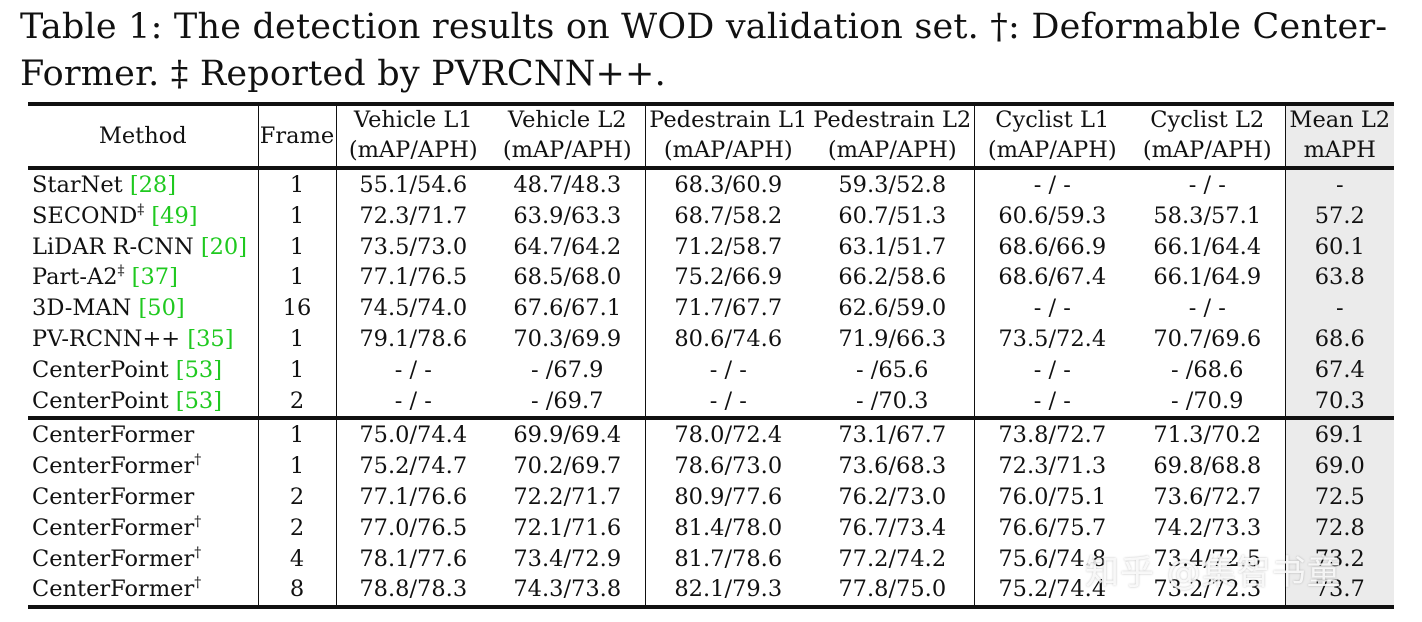 The height and width of the screenshot is (622, 1422). I want to click on citation-link: [28], so click(153, 185).